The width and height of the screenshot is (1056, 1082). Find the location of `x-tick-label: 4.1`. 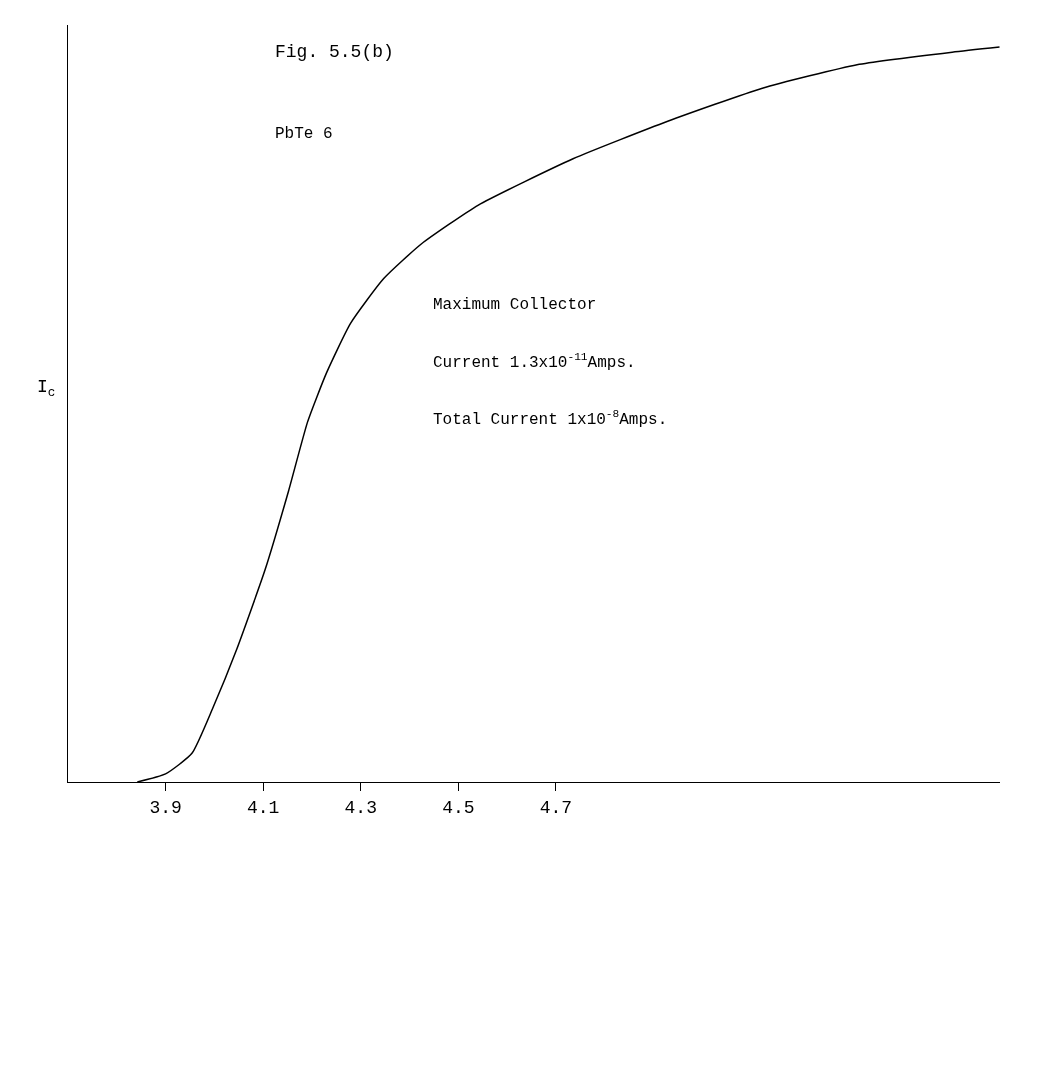

x-tick-label: 4.1 is located at coordinates (263, 807).